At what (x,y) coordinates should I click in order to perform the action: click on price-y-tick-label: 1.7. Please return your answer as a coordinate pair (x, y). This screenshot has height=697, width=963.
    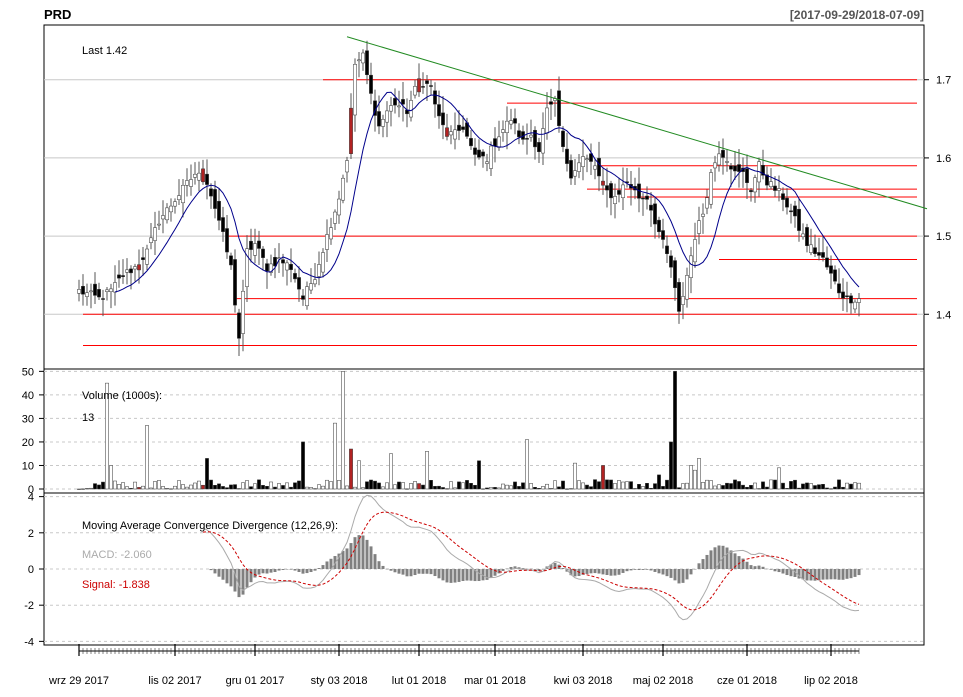
    Looking at the image, I should click on (943, 81).